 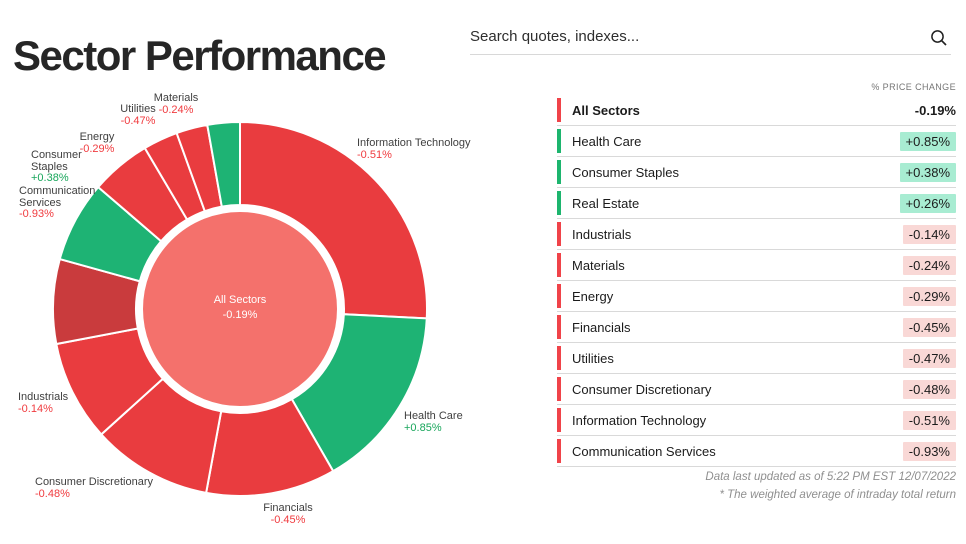 I want to click on table-row-financials: Financials -0.45%, so click(x=756, y=327).